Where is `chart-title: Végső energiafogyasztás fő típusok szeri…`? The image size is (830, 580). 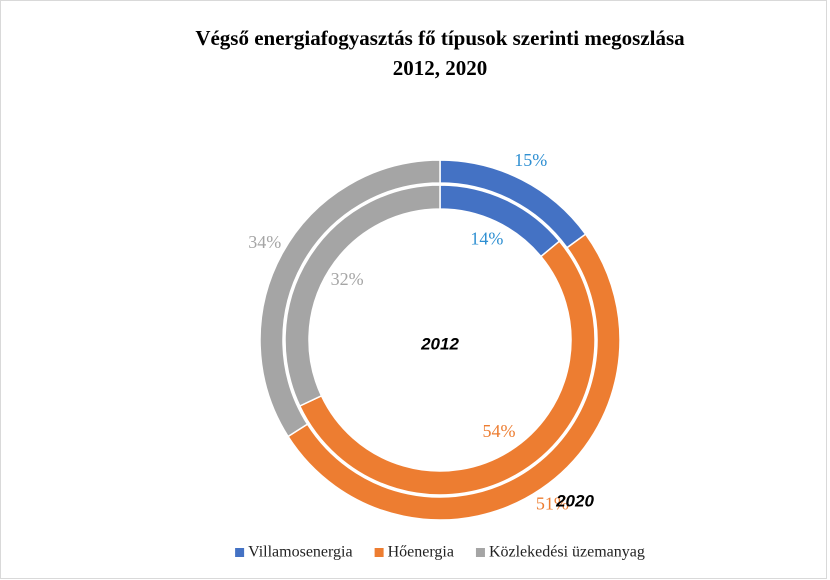
chart-title: Végső energiafogyasztás fő típusok szeri… is located at coordinates (440, 38).